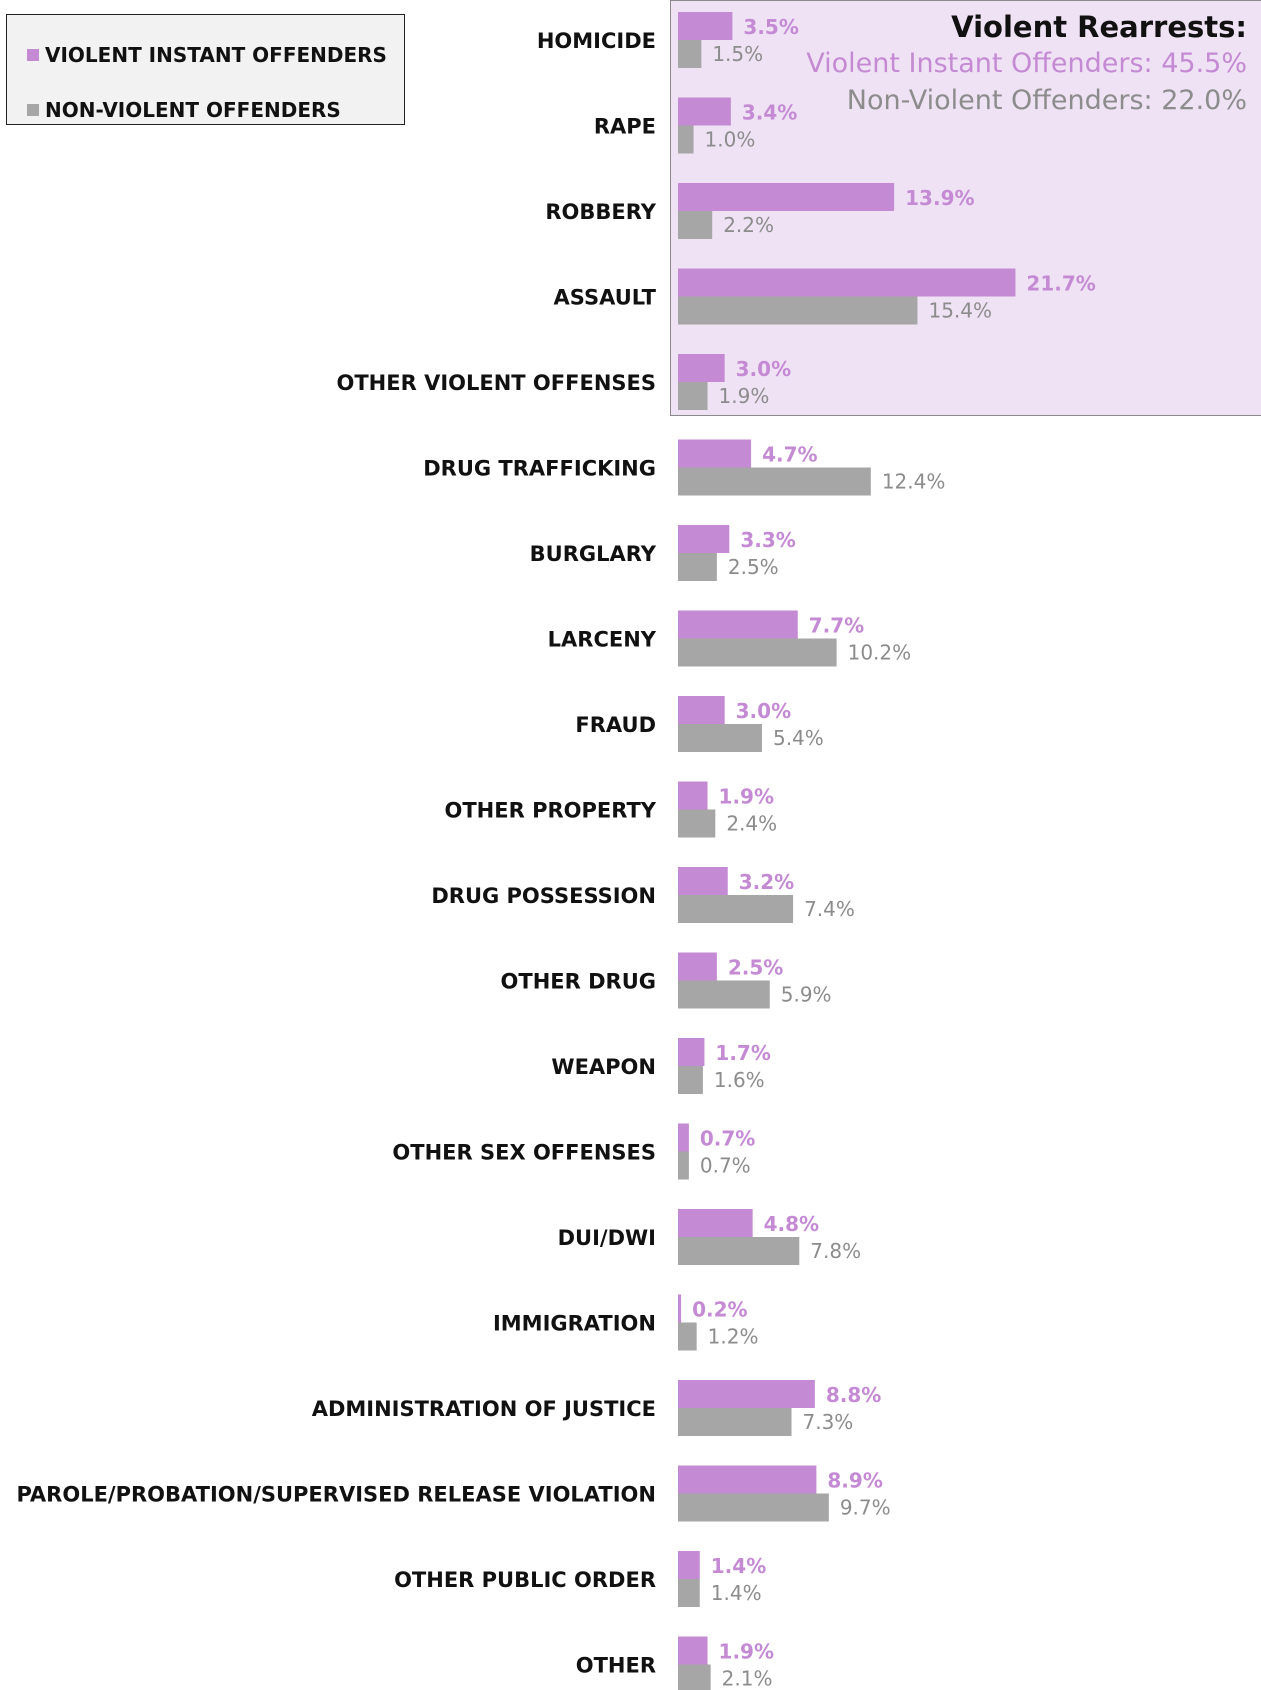  I want to click on bar-violent-larceny, so click(738, 624).